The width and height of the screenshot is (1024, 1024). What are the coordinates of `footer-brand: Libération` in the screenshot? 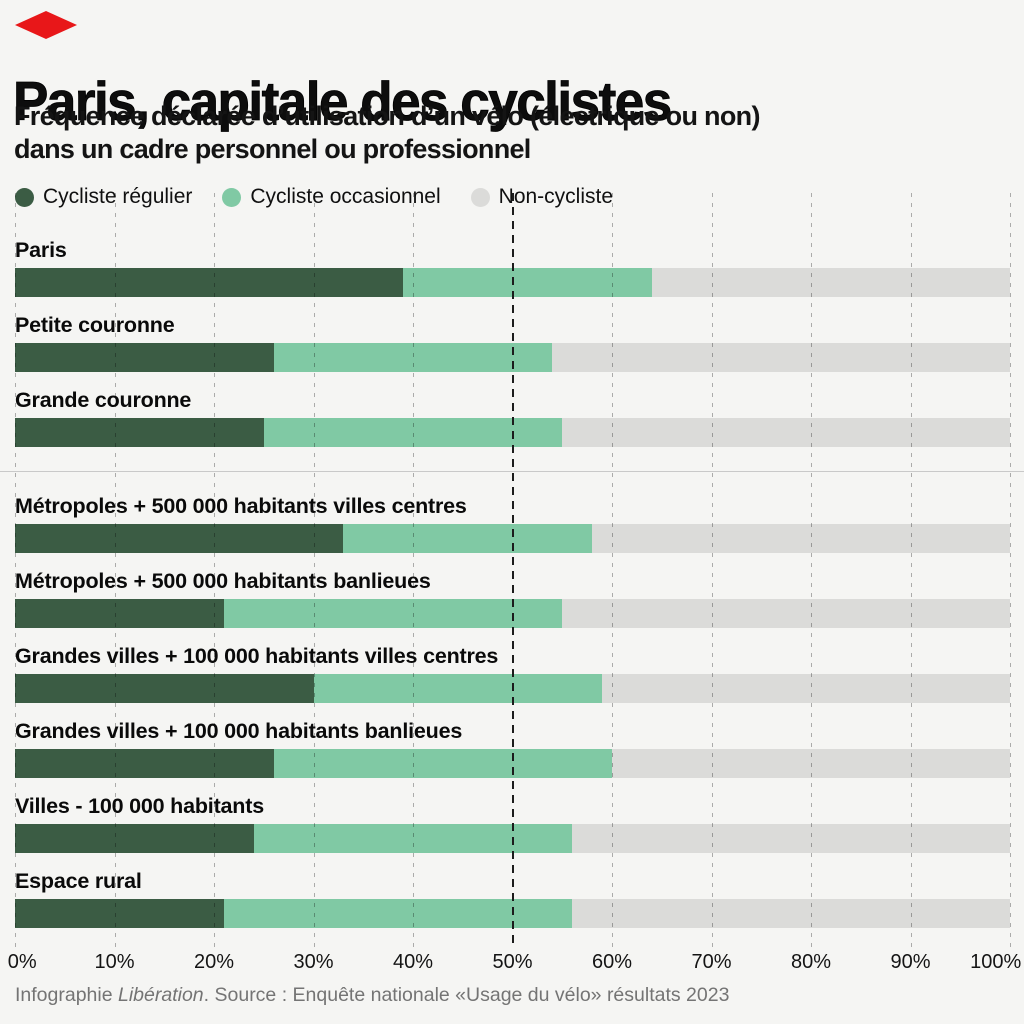 It's located at (161, 995).